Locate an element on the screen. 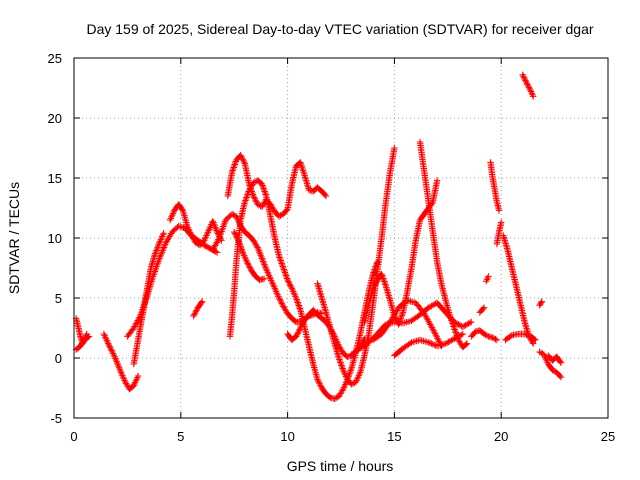 The width and height of the screenshot is (640, 480). x-tick-label: 20 is located at coordinates (501, 436).